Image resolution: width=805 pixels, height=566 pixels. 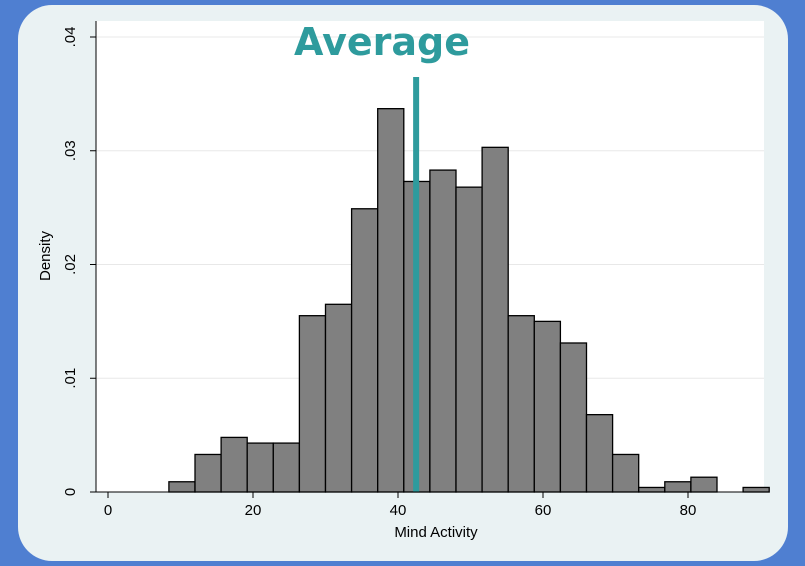 What do you see at coordinates (253, 510) in the screenshot?
I see `x-tick-label-1: 20` at bounding box center [253, 510].